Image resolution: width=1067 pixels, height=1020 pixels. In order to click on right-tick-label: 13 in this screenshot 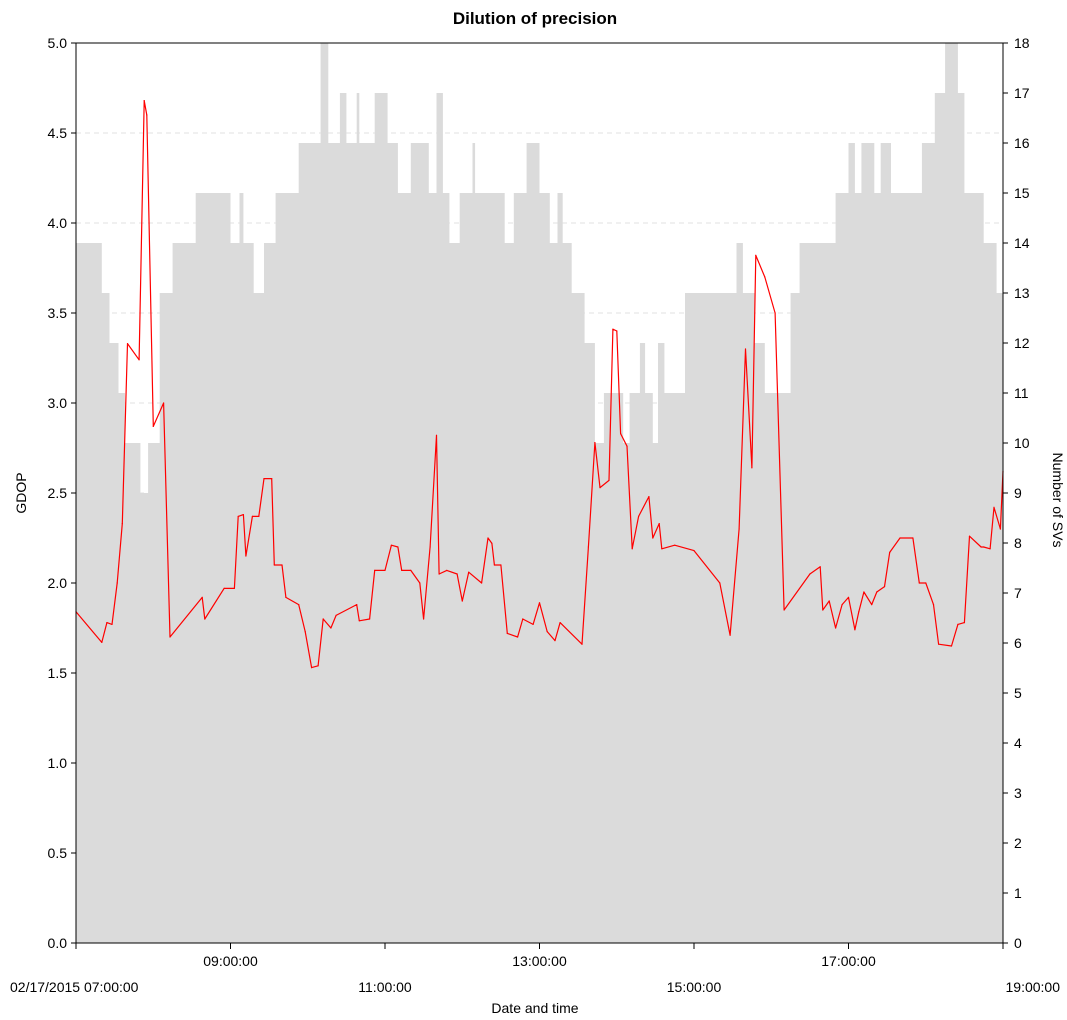, I will do `click(1022, 293)`.